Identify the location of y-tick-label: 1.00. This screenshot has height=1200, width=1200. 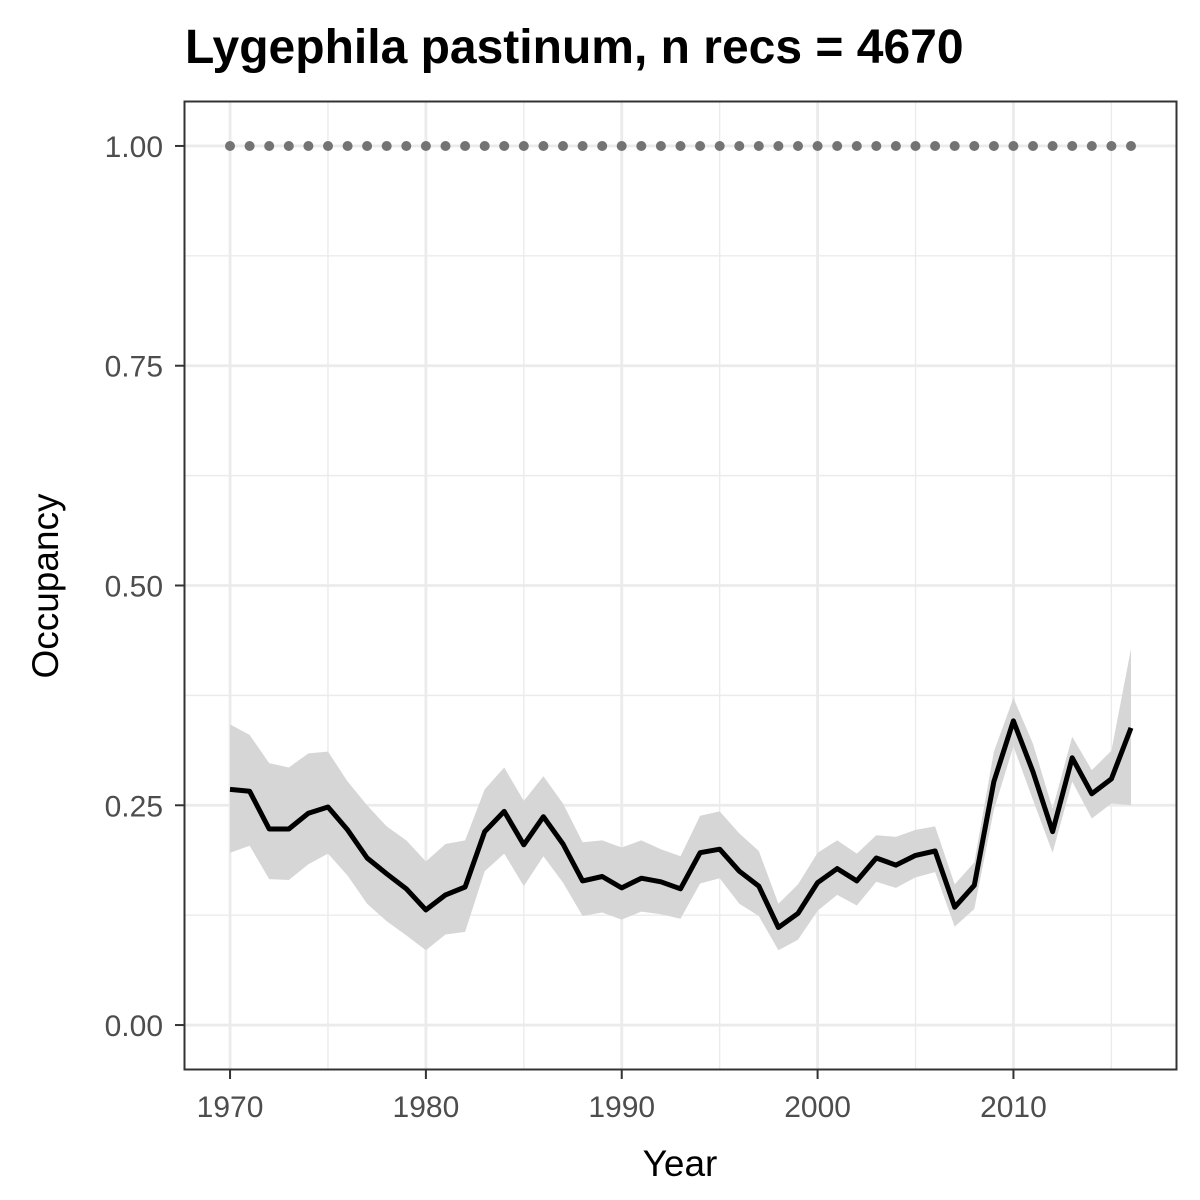
(134, 147).